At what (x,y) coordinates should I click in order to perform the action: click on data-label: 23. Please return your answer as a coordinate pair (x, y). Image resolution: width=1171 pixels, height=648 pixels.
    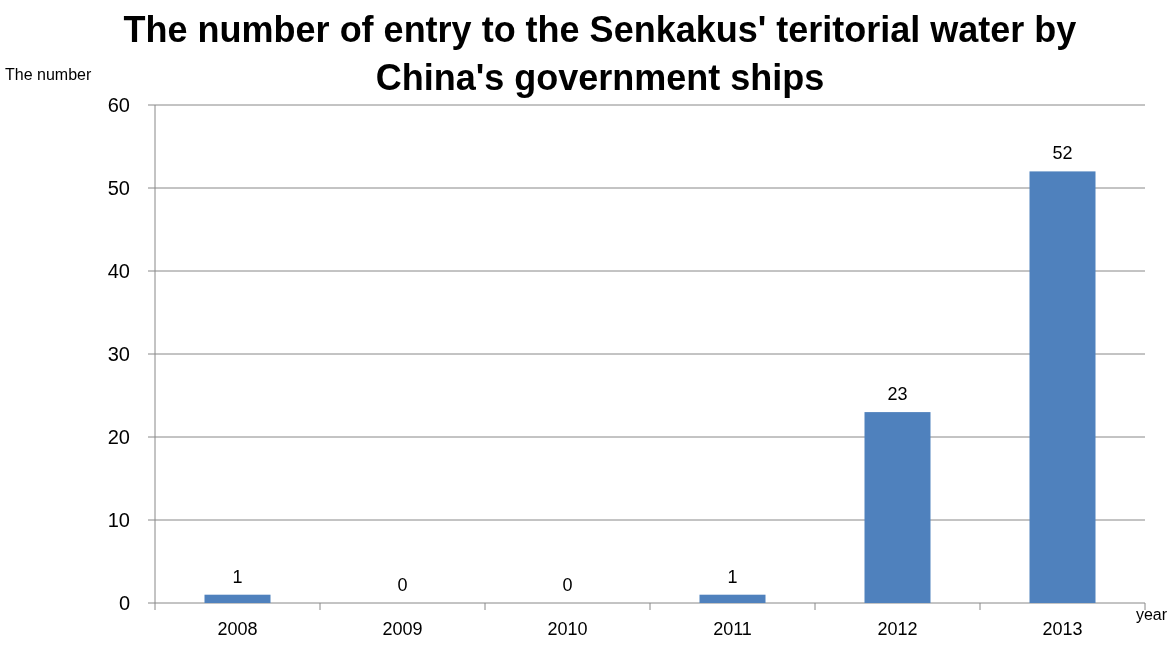
    Looking at the image, I should click on (897, 394).